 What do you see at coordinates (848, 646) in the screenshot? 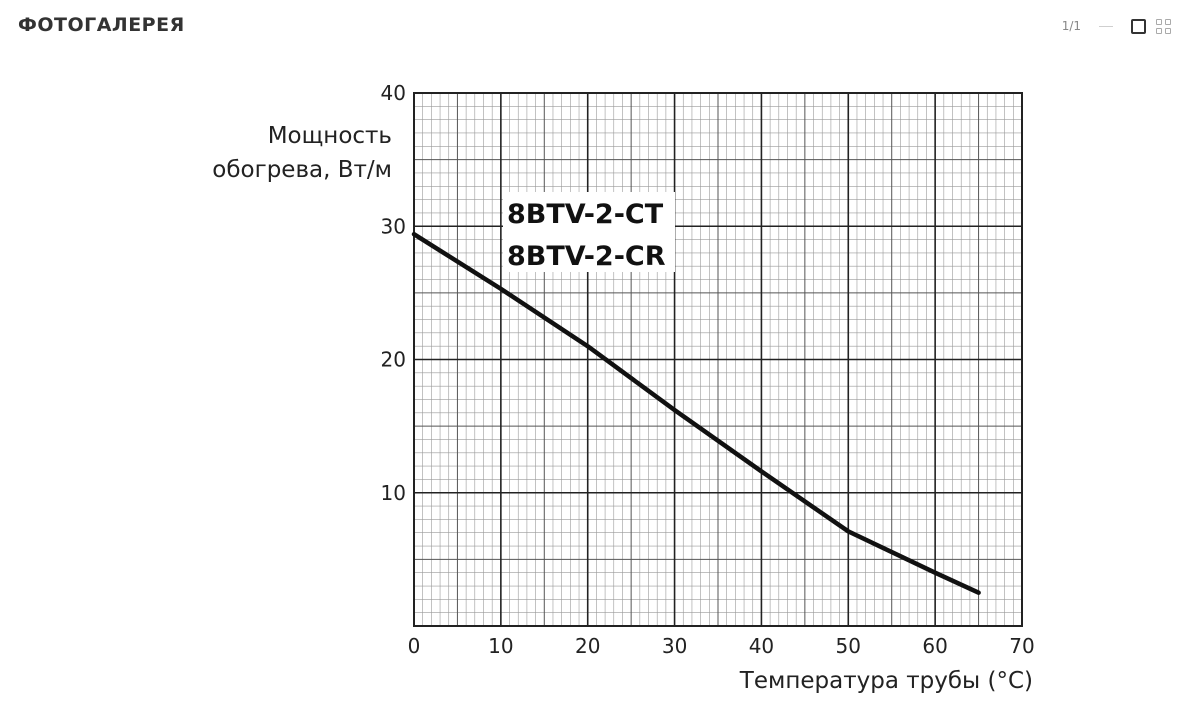
I see `x-tick-label: 50` at bounding box center [848, 646].